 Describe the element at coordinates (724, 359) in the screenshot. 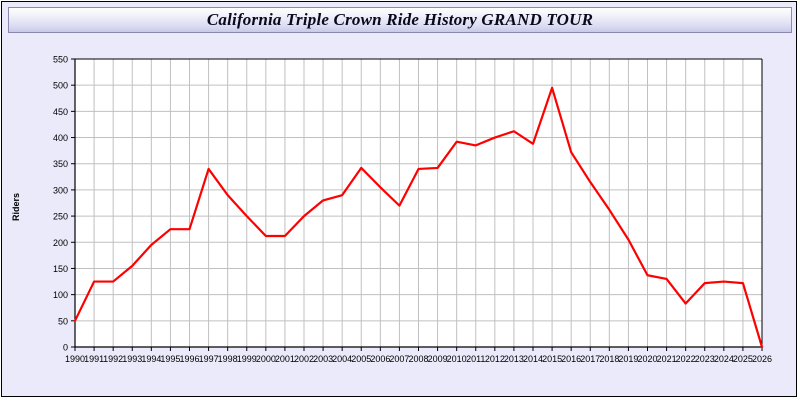

I see `x-axis-tick-label: 2024` at that location.